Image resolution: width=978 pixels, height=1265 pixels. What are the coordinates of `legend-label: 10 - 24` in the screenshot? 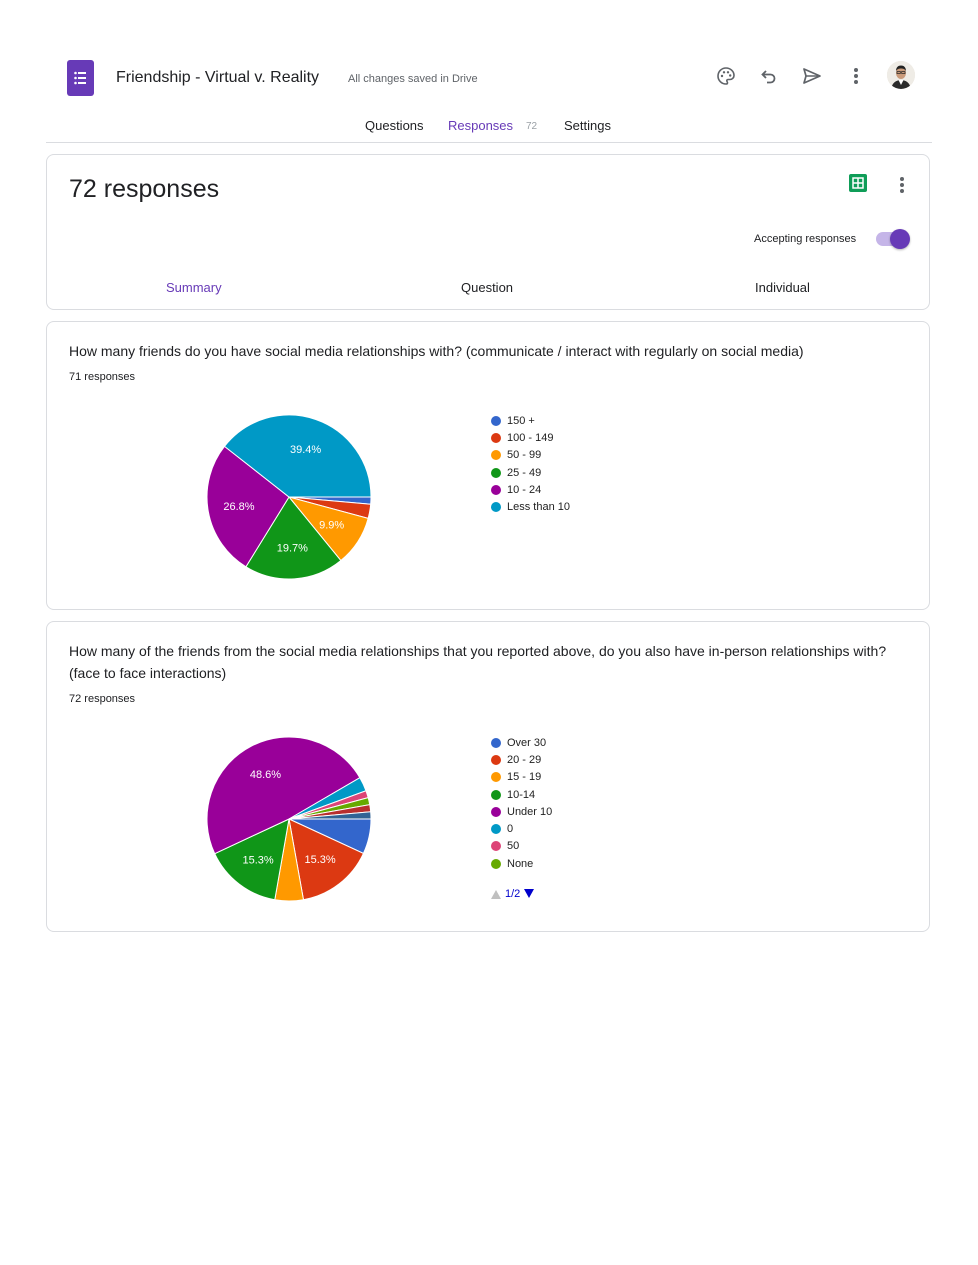 It's located at (524, 489).